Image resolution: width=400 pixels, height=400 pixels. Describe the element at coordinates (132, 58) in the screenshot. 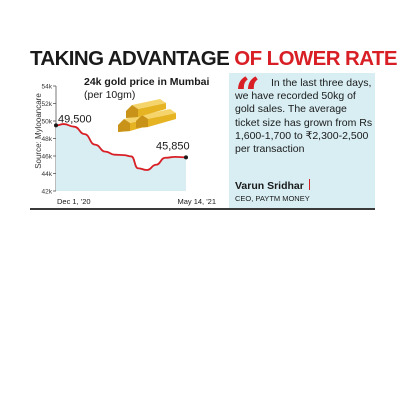

I see `headline-part-1: TAKING ADVANTAGE` at that location.